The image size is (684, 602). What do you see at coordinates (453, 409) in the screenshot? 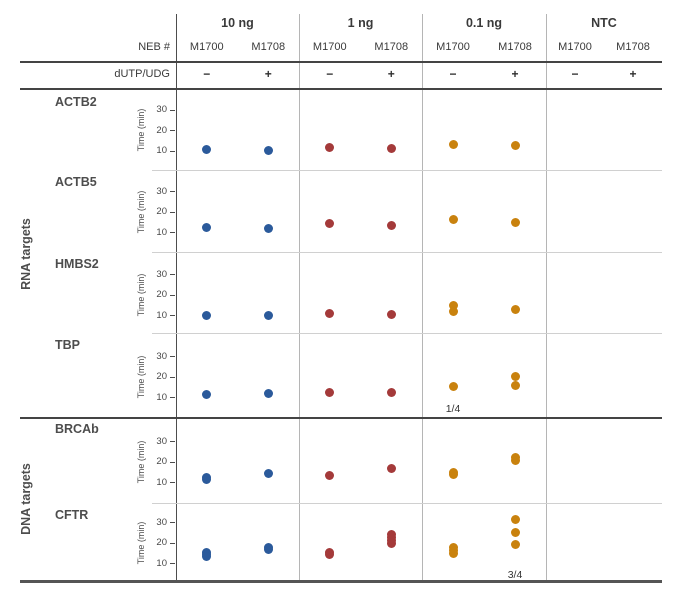
I see `fraction-annotation: 1/4` at bounding box center [453, 409].